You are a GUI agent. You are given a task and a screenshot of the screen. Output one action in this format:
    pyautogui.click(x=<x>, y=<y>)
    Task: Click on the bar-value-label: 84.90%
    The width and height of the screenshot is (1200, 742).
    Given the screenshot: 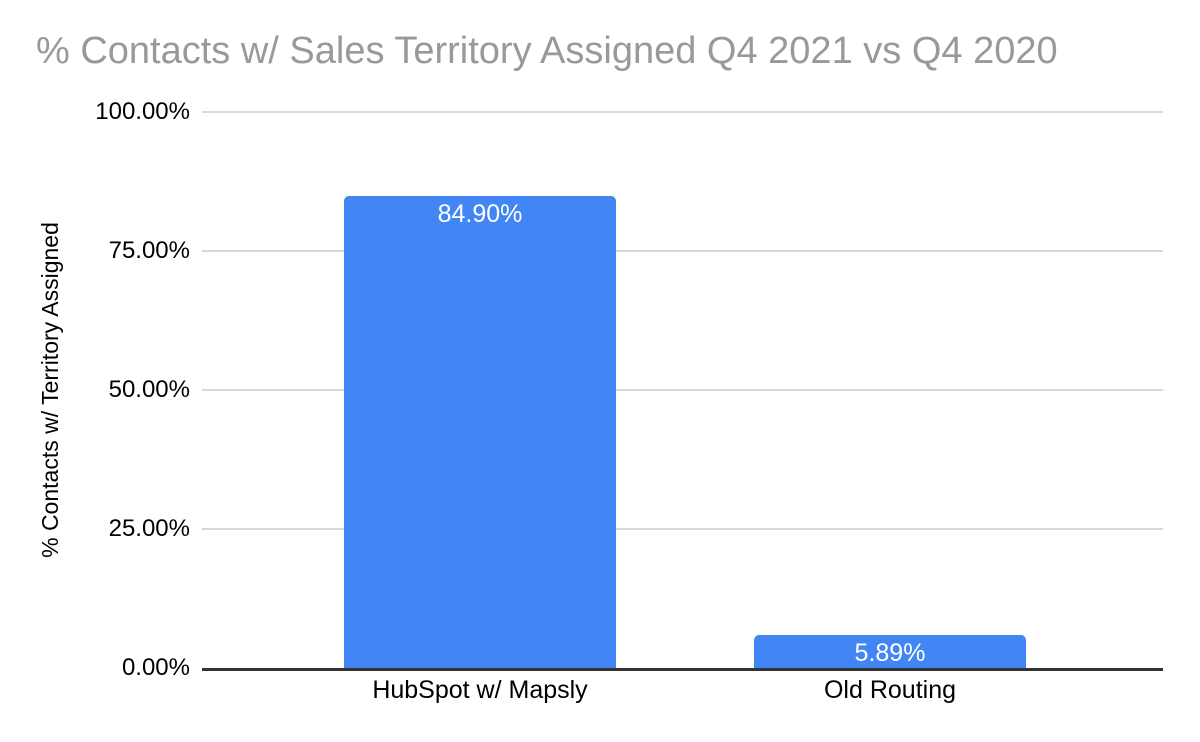 What is the action you would take?
    pyautogui.click(x=480, y=213)
    